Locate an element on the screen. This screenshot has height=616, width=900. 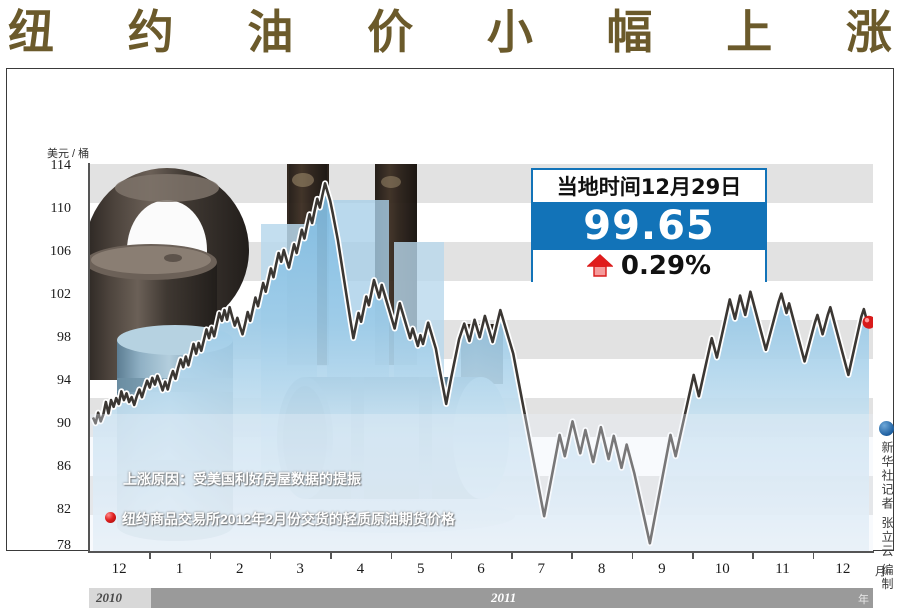
y-tick-label: 86 is located at coordinates (64, 466).